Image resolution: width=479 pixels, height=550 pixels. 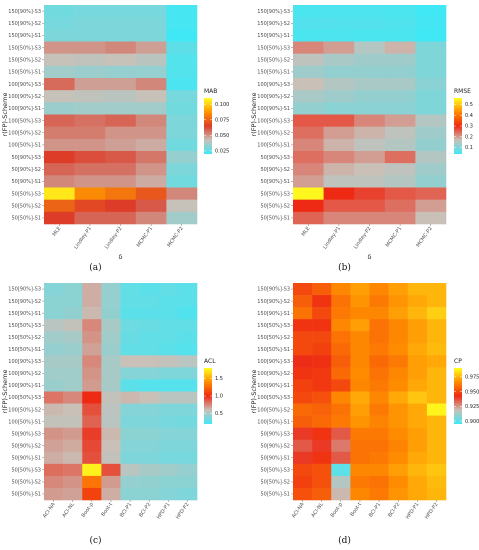 I want to click on y-tick-label: 50[50%]-S3, so click(x=275, y=194).